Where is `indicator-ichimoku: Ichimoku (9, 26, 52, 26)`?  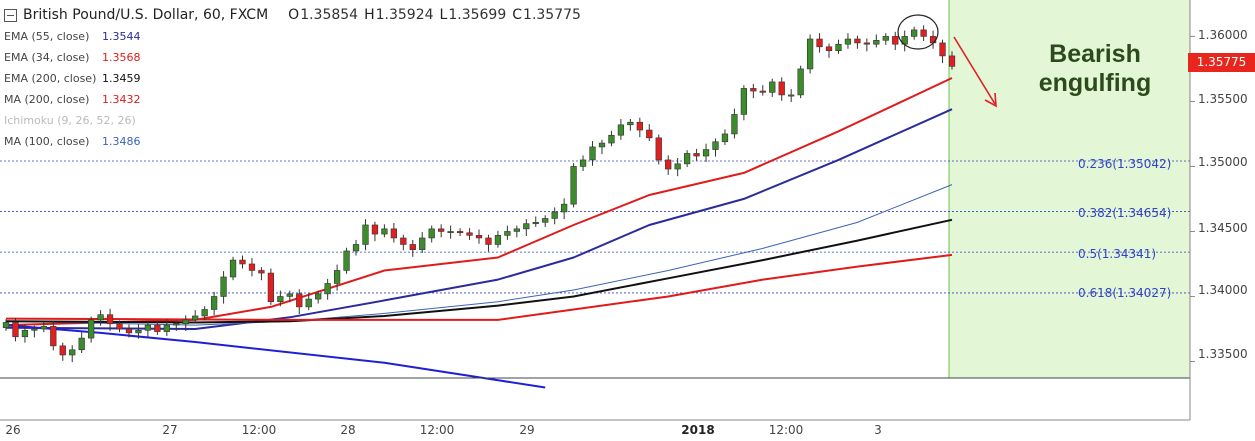
indicator-ichimoku: Ichimoku (9, 26, 52, 26) is located at coordinates (292, 120).